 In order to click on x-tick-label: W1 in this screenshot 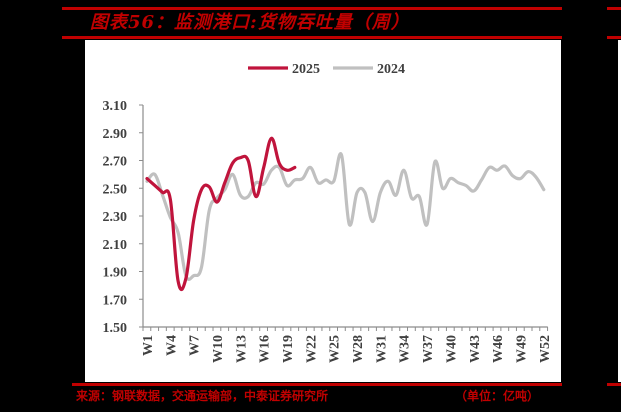, I will do `click(148, 345)`.